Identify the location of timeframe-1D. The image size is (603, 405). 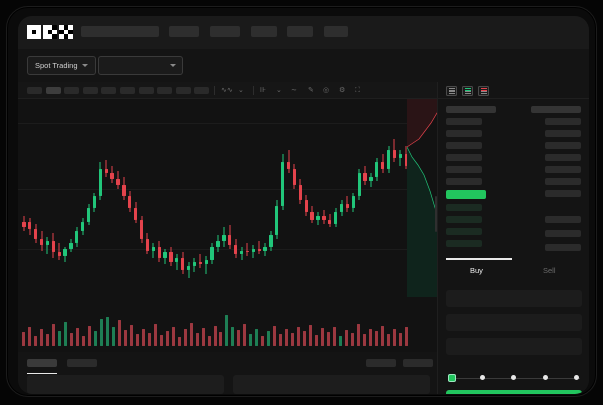
(127, 90).